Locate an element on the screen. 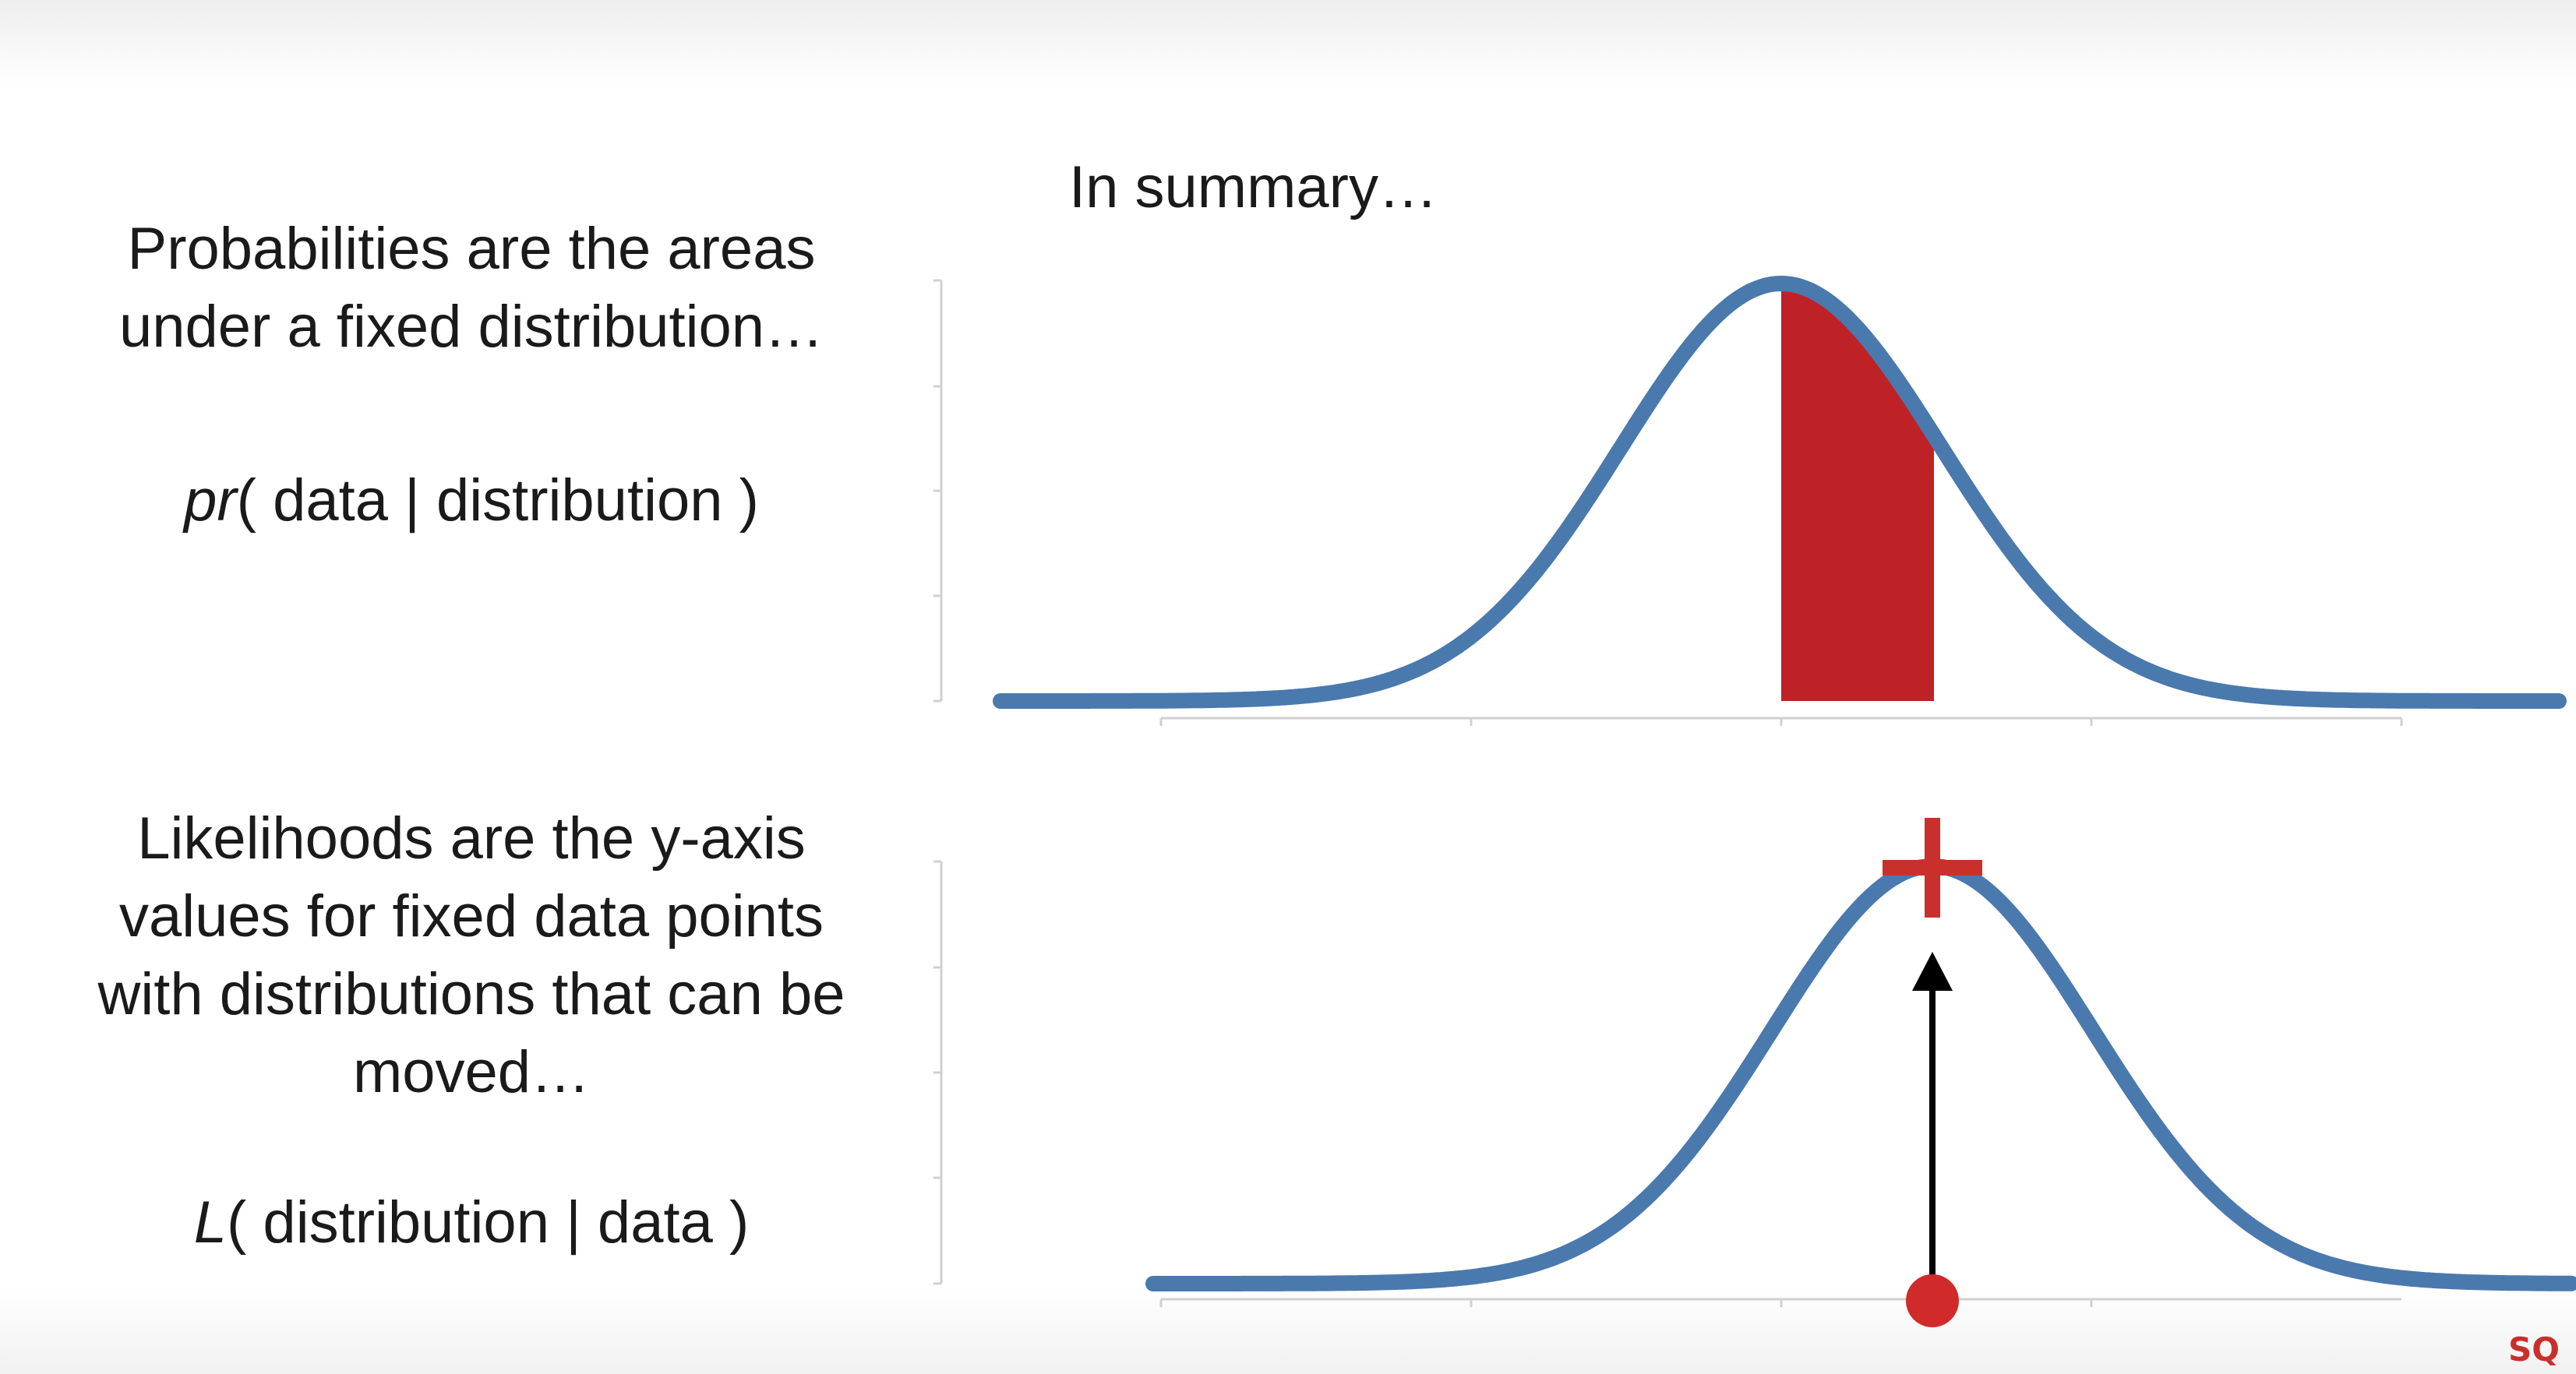 This screenshot has height=1374, width=2576. data-point is located at coordinates (1932, 1300).